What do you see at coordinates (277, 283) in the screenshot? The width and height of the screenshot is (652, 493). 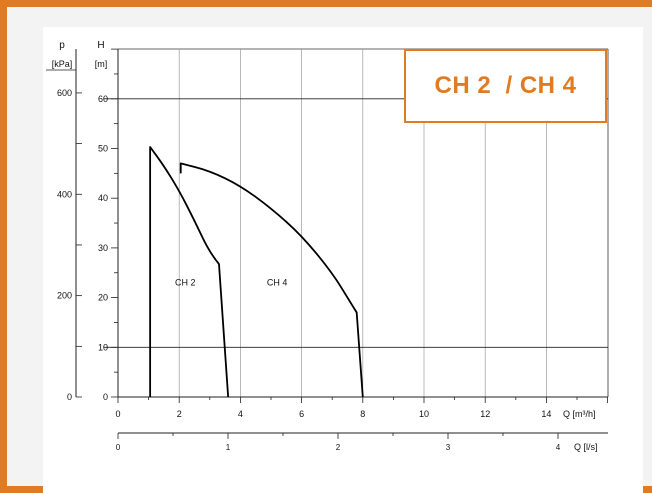 I see `curve-label-ch-4: CH 4` at bounding box center [277, 283].